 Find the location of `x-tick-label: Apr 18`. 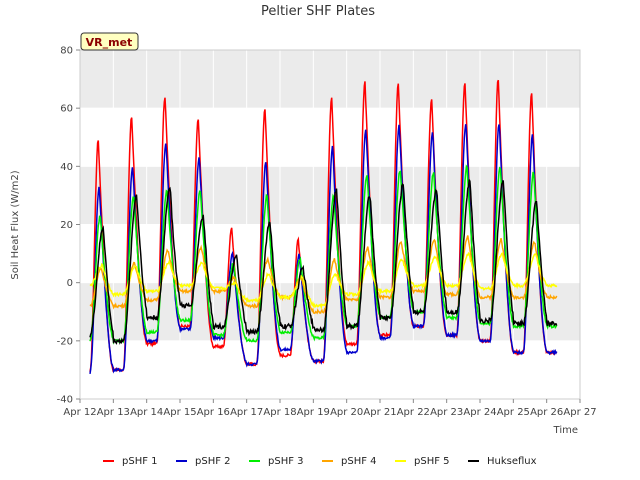

x-tick-label: Apr 18 is located at coordinates (279, 412).